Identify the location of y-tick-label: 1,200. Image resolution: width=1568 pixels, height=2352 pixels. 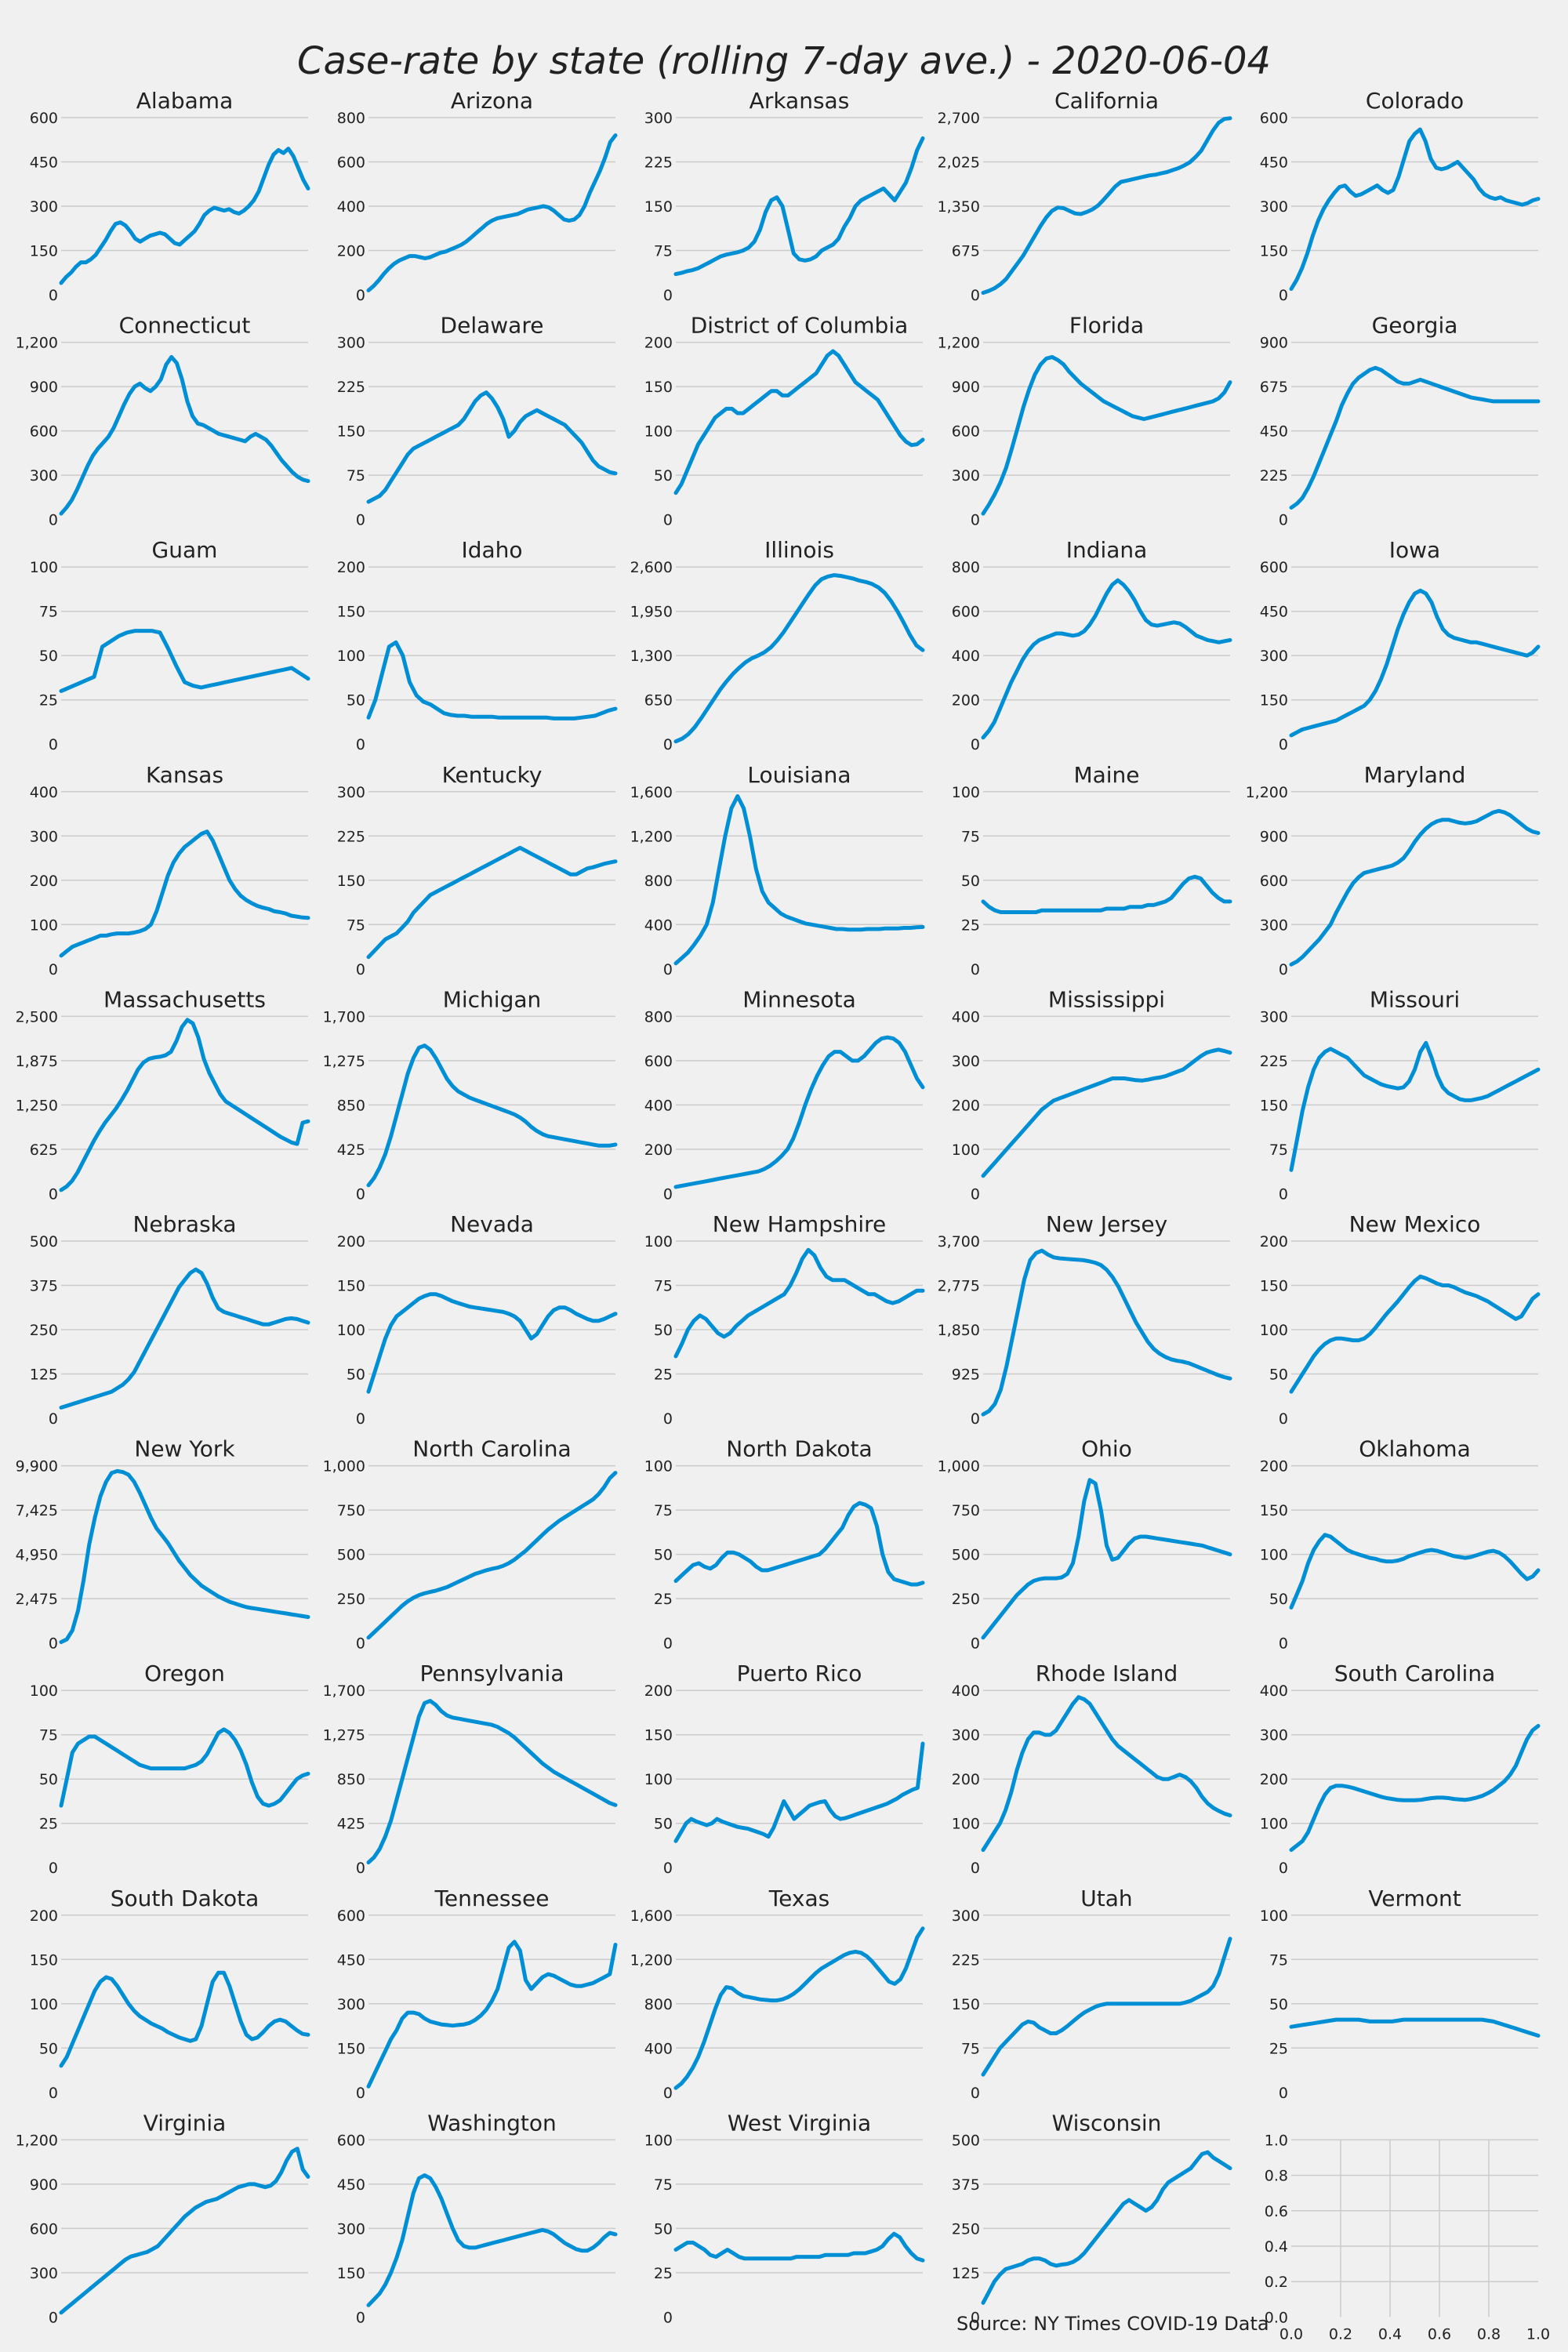
(959, 343).